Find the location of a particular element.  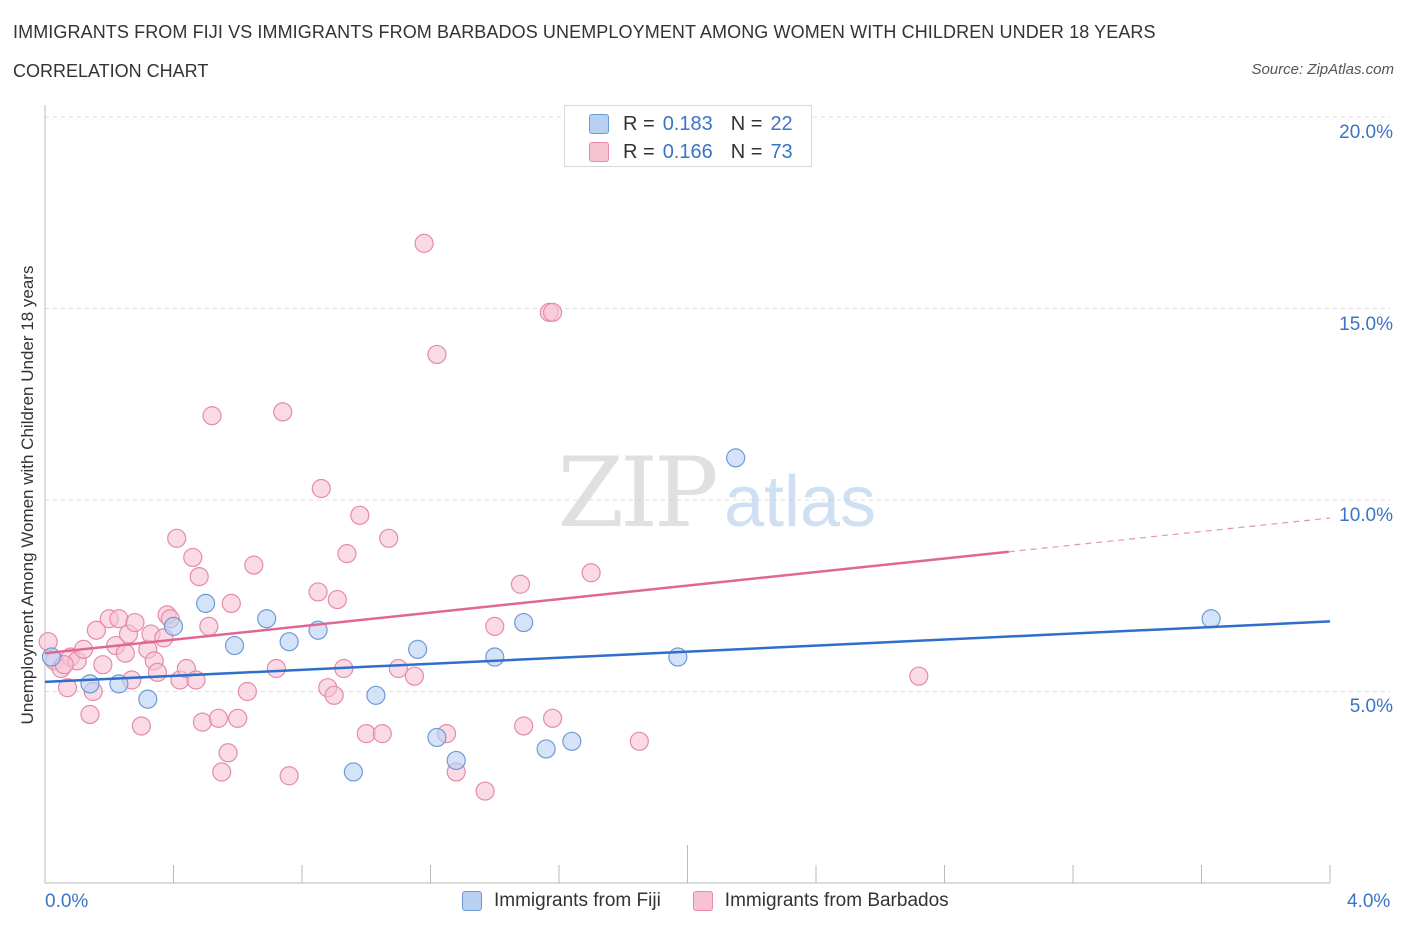

correlation-legend: R = 0.183 N = 22 R = 0.166 N = 73 is located at coordinates (688, 136).